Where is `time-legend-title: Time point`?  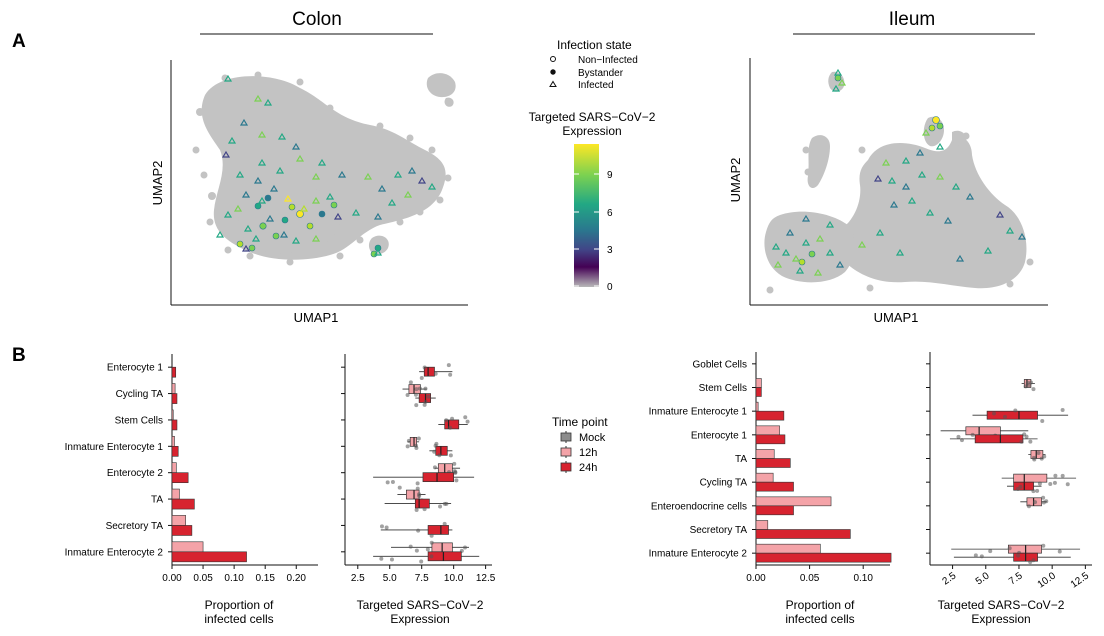
time-legend-title: Time point is located at coordinates (580, 422).